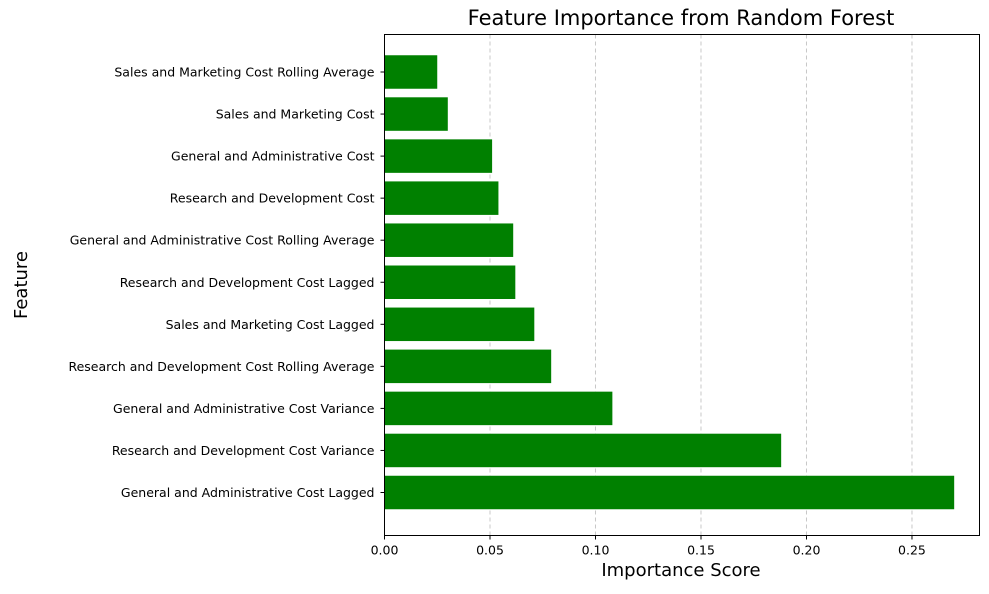  I want to click on y-tick-label: General and Administrative Cost, so click(273, 156).